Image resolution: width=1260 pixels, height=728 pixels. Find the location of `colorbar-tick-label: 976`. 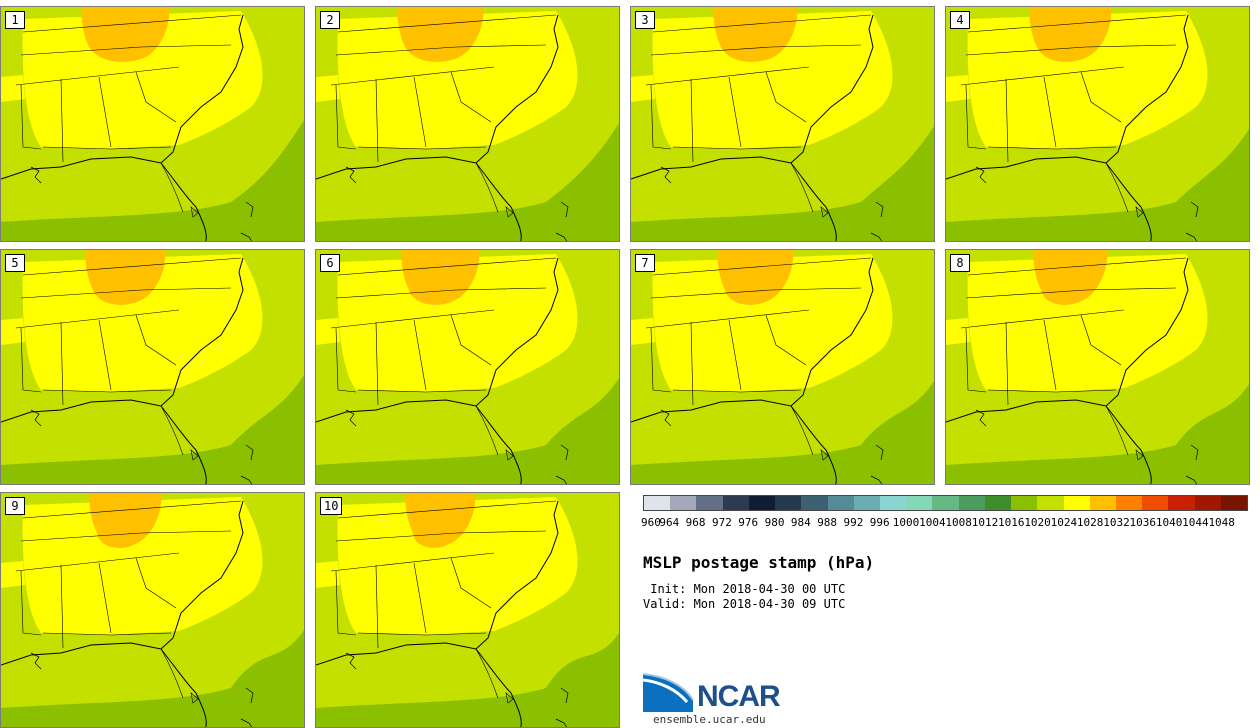

colorbar-tick-label: 976 is located at coordinates (748, 522).